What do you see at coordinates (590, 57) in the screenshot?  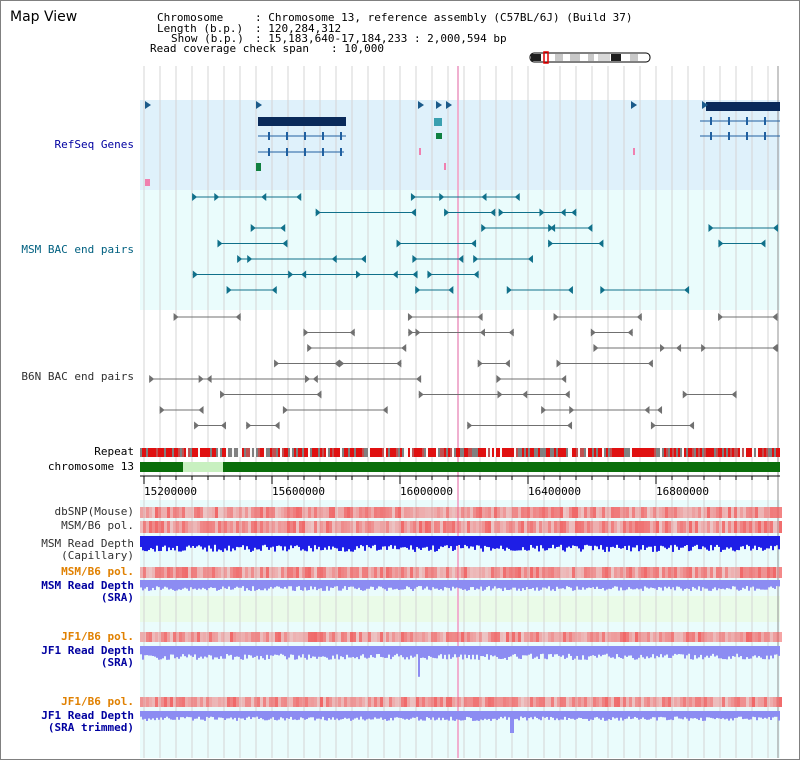 I see `chromosome-ideogram` at bounding box center [590, 57].